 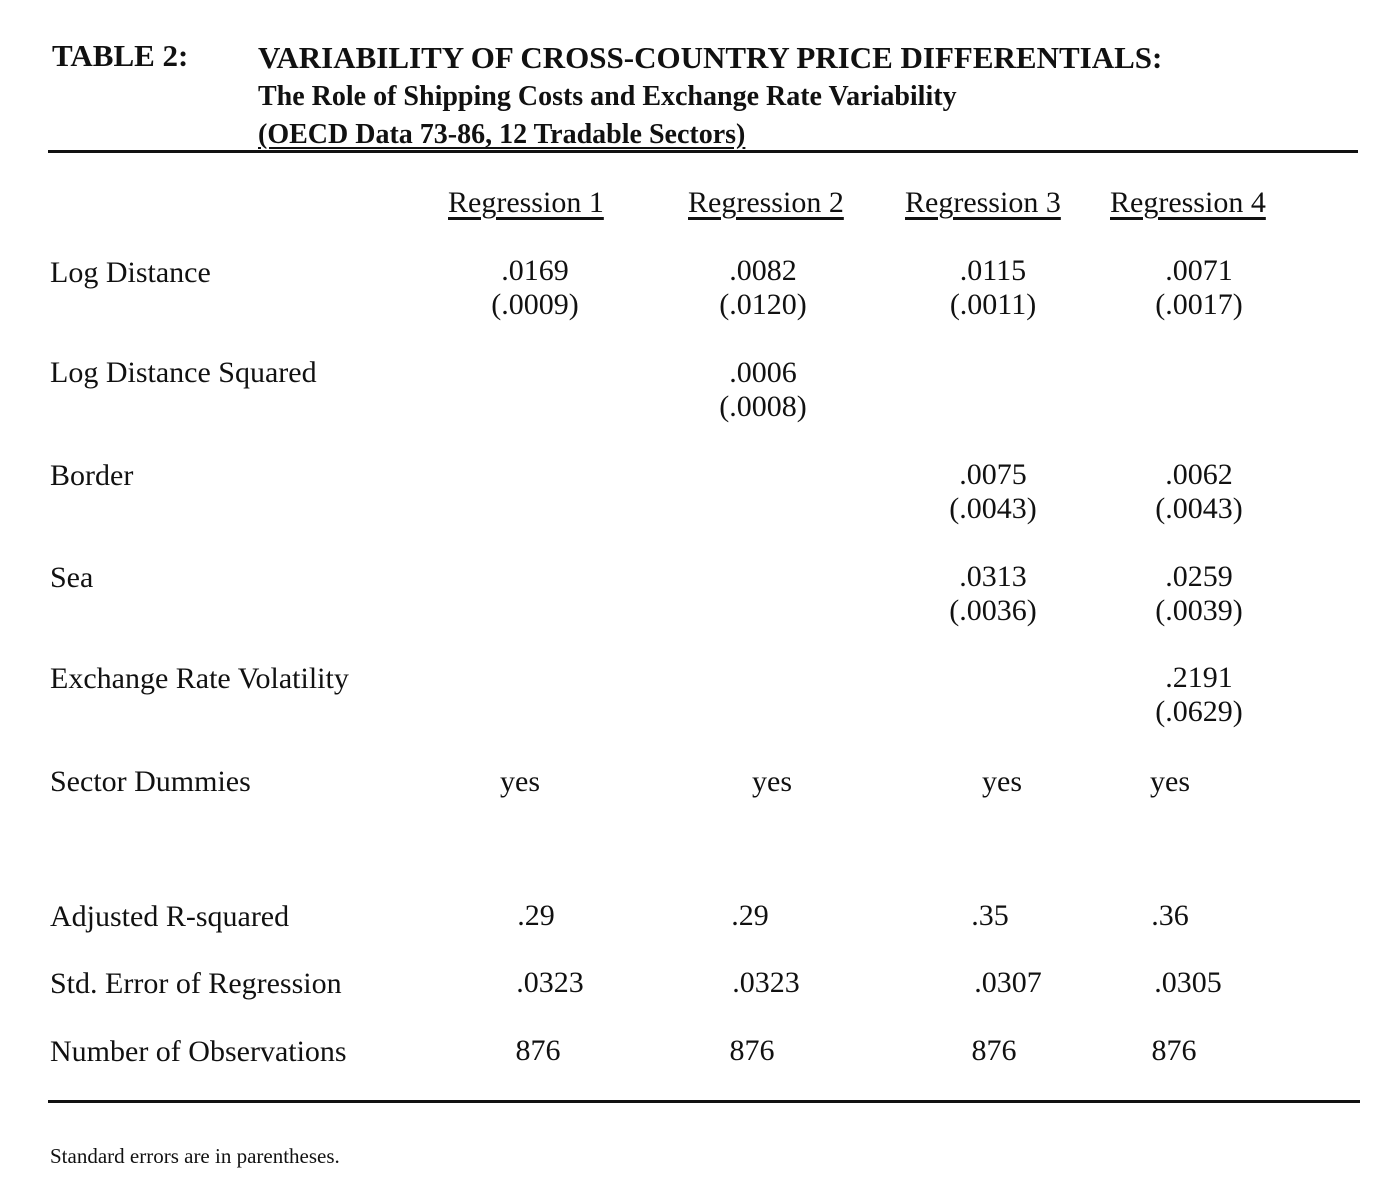 What do you see at coordinates (1008, 982) in the screenshot?
I see `stat-std-error-r3: .0307` at bounding box center [1008, 982].